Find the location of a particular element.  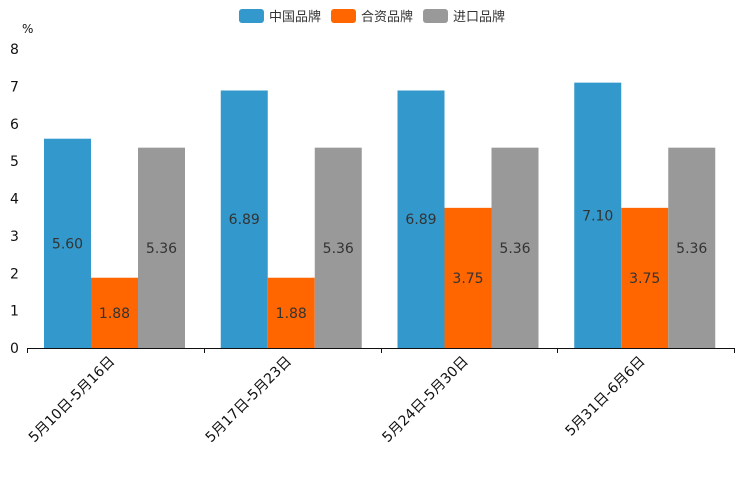

x-category-label: 5月17日-5月23日 is located at coordinates (249, 400).